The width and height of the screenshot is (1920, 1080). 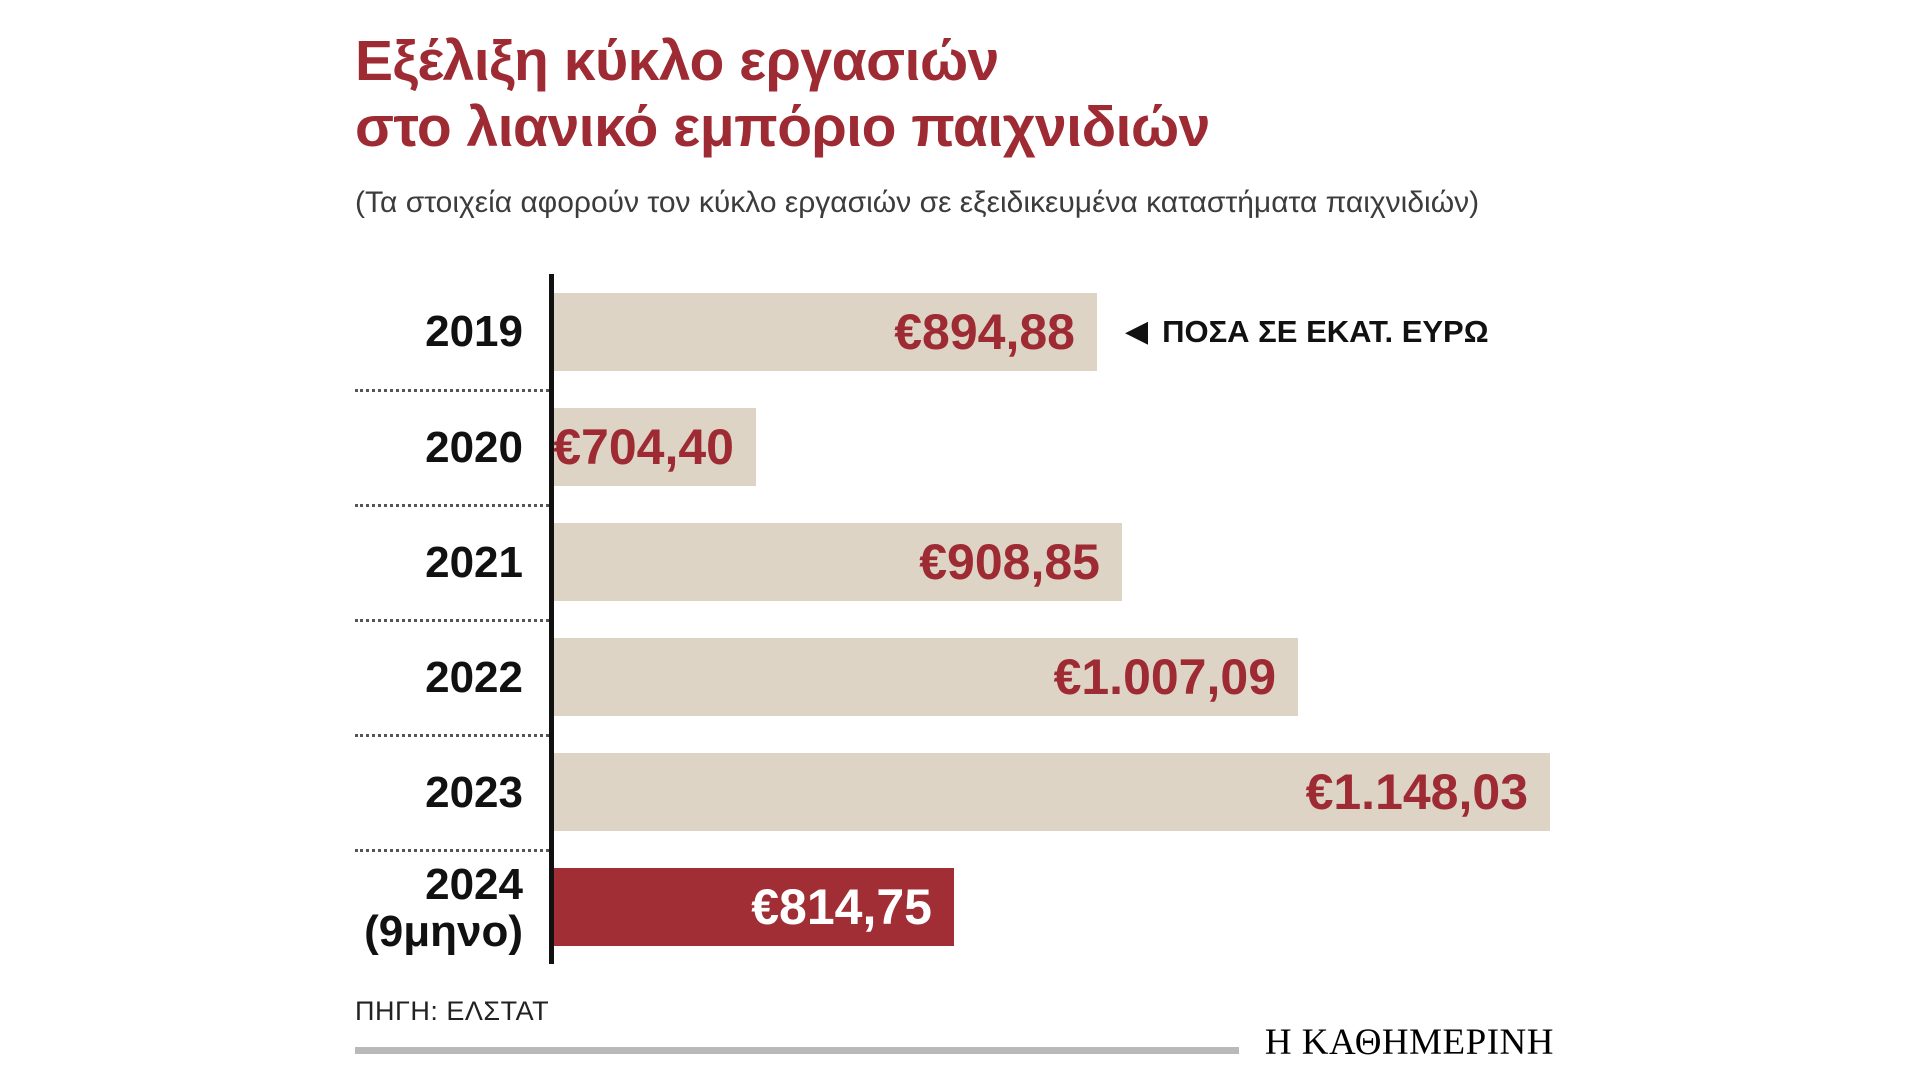 I want to click on bar-area: €1.007,09, so click(x=1052, y=677).